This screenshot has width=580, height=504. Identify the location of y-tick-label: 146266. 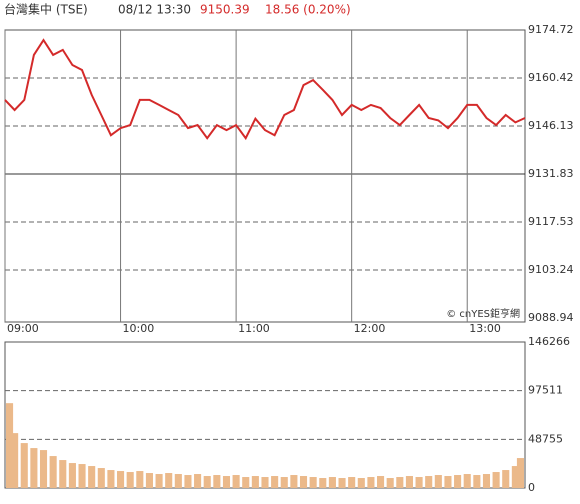
(549, 341).